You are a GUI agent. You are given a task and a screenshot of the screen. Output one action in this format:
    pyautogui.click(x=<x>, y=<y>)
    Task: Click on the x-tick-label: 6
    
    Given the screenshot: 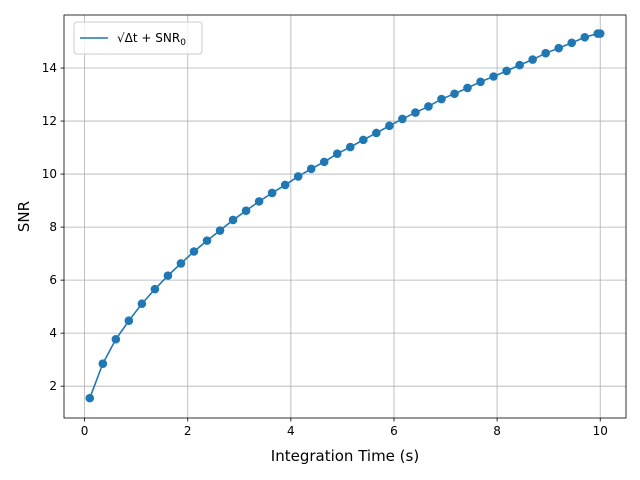 What is the action you would take?
    pyautogui.click(x=394, y=431)
    